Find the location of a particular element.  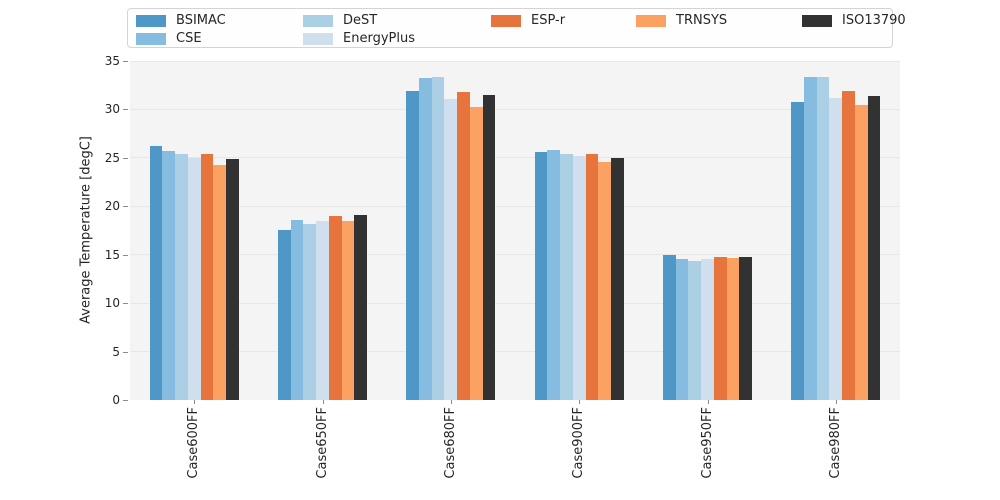

x-tick-label-case600ff: Case600FF is located at coordinates (194, 443).